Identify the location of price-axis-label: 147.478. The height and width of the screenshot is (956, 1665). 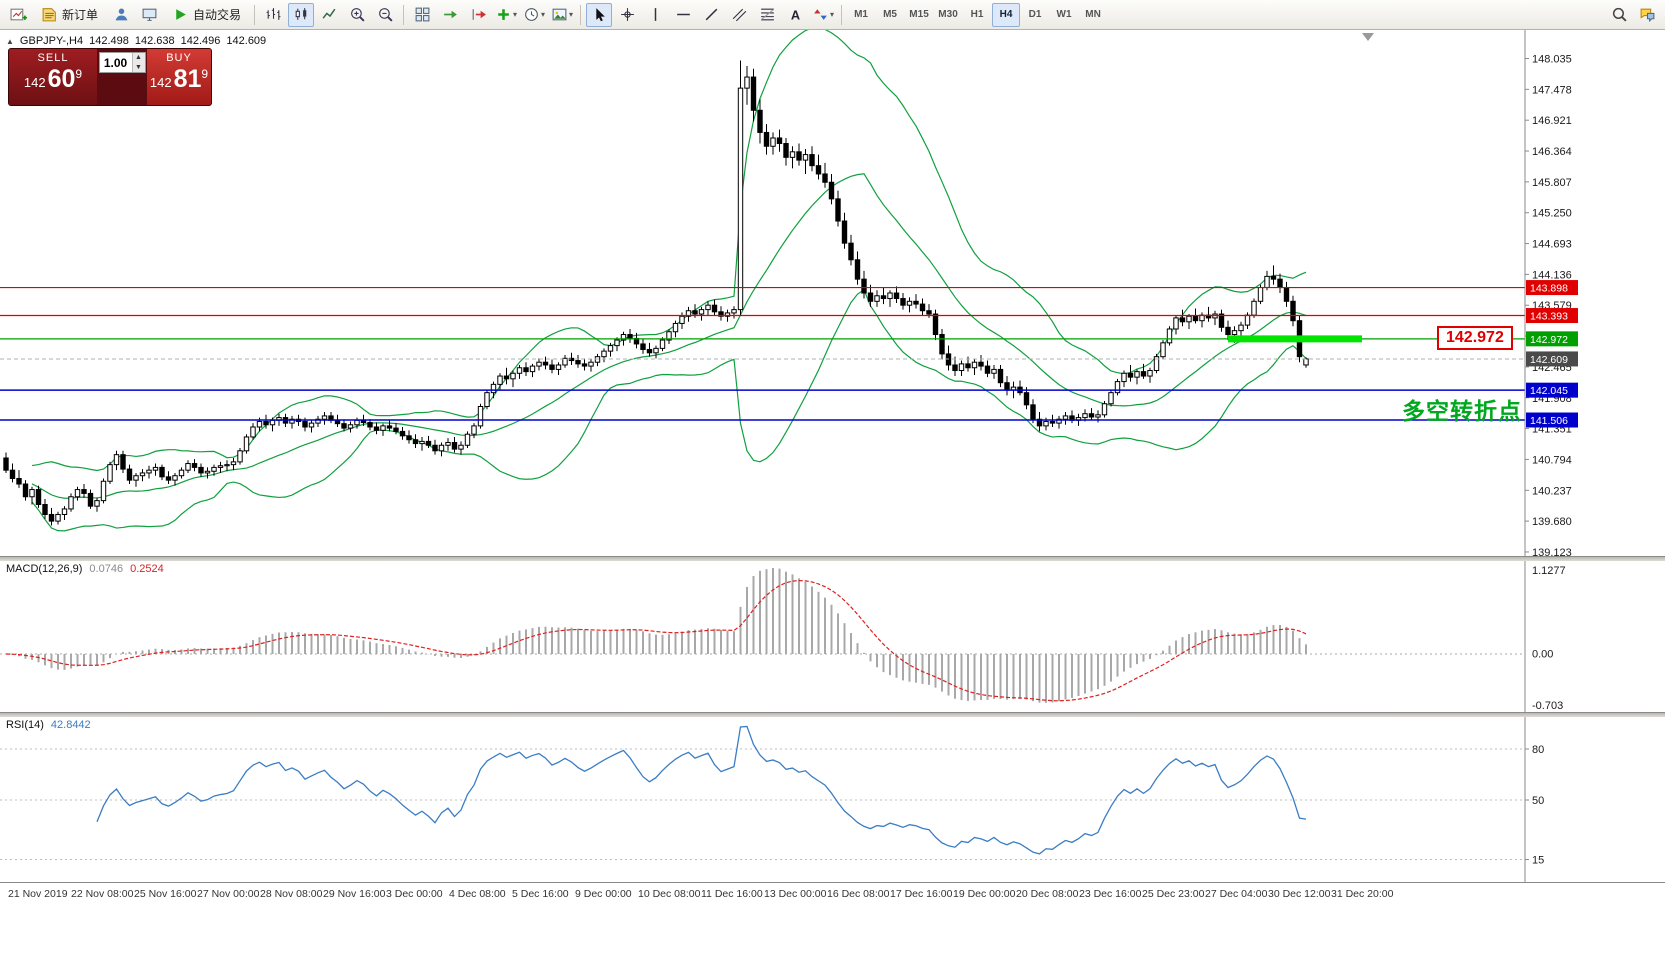
(1552, 90).